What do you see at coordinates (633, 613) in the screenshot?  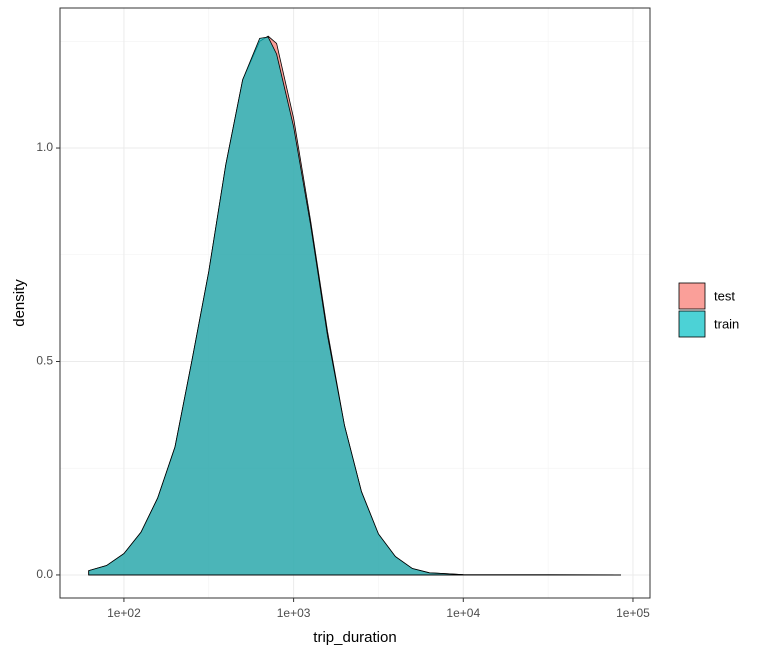 I see `x-tick-label: 1e+05` at bounding box center [633, 613].